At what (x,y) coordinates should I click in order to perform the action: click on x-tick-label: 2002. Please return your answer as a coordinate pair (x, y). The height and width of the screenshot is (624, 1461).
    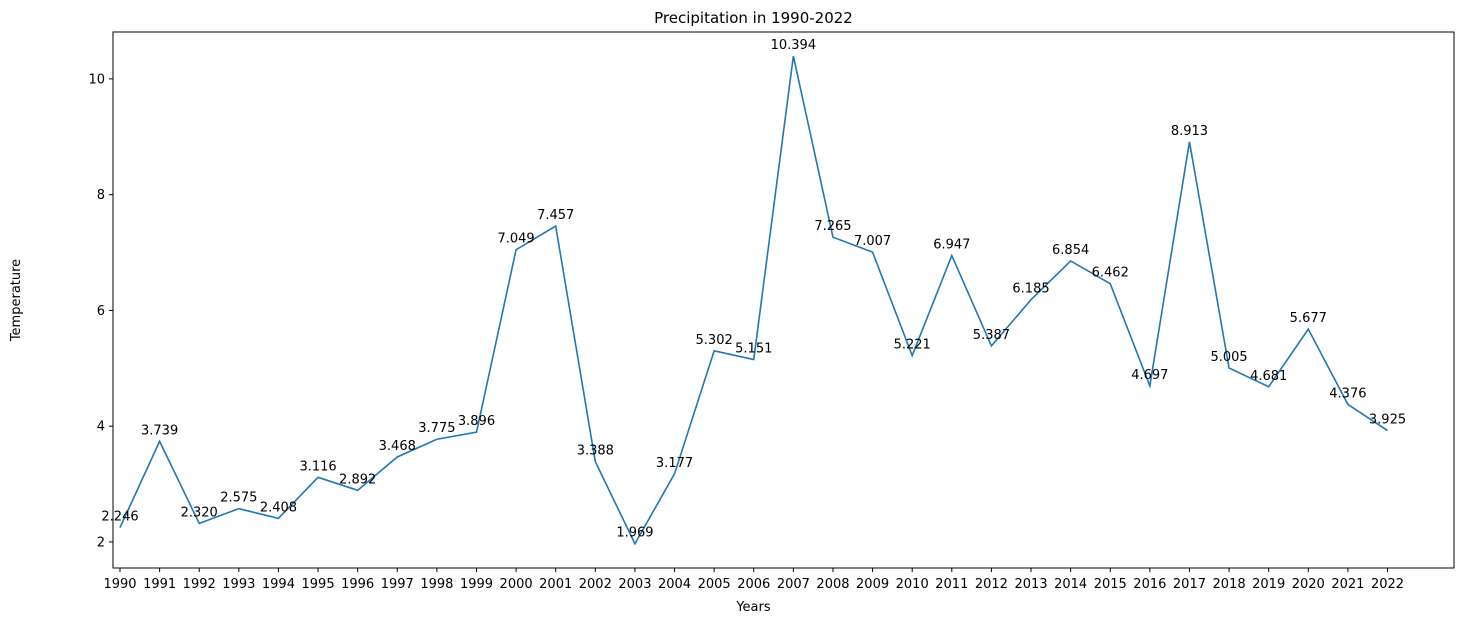
    Looking at the image, I should click on (595, 584).